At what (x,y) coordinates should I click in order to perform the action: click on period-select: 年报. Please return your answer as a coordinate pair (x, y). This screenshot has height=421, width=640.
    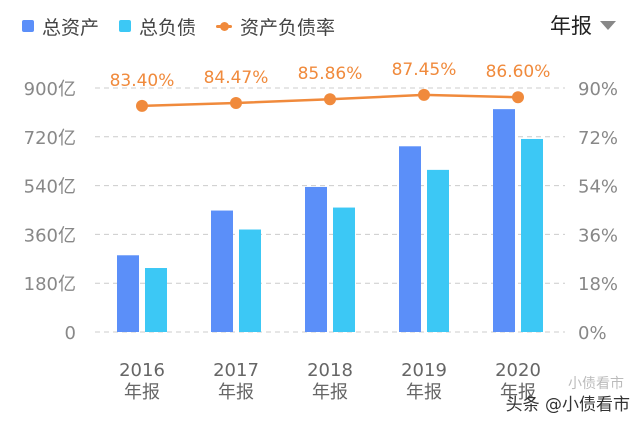
    Looking at the image, I should click on (583, 25).